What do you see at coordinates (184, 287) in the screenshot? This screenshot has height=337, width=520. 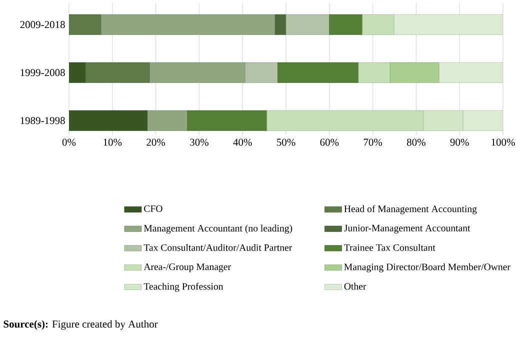 I see `legend-label: Teaching Profession` at bounding box center [184, 287].